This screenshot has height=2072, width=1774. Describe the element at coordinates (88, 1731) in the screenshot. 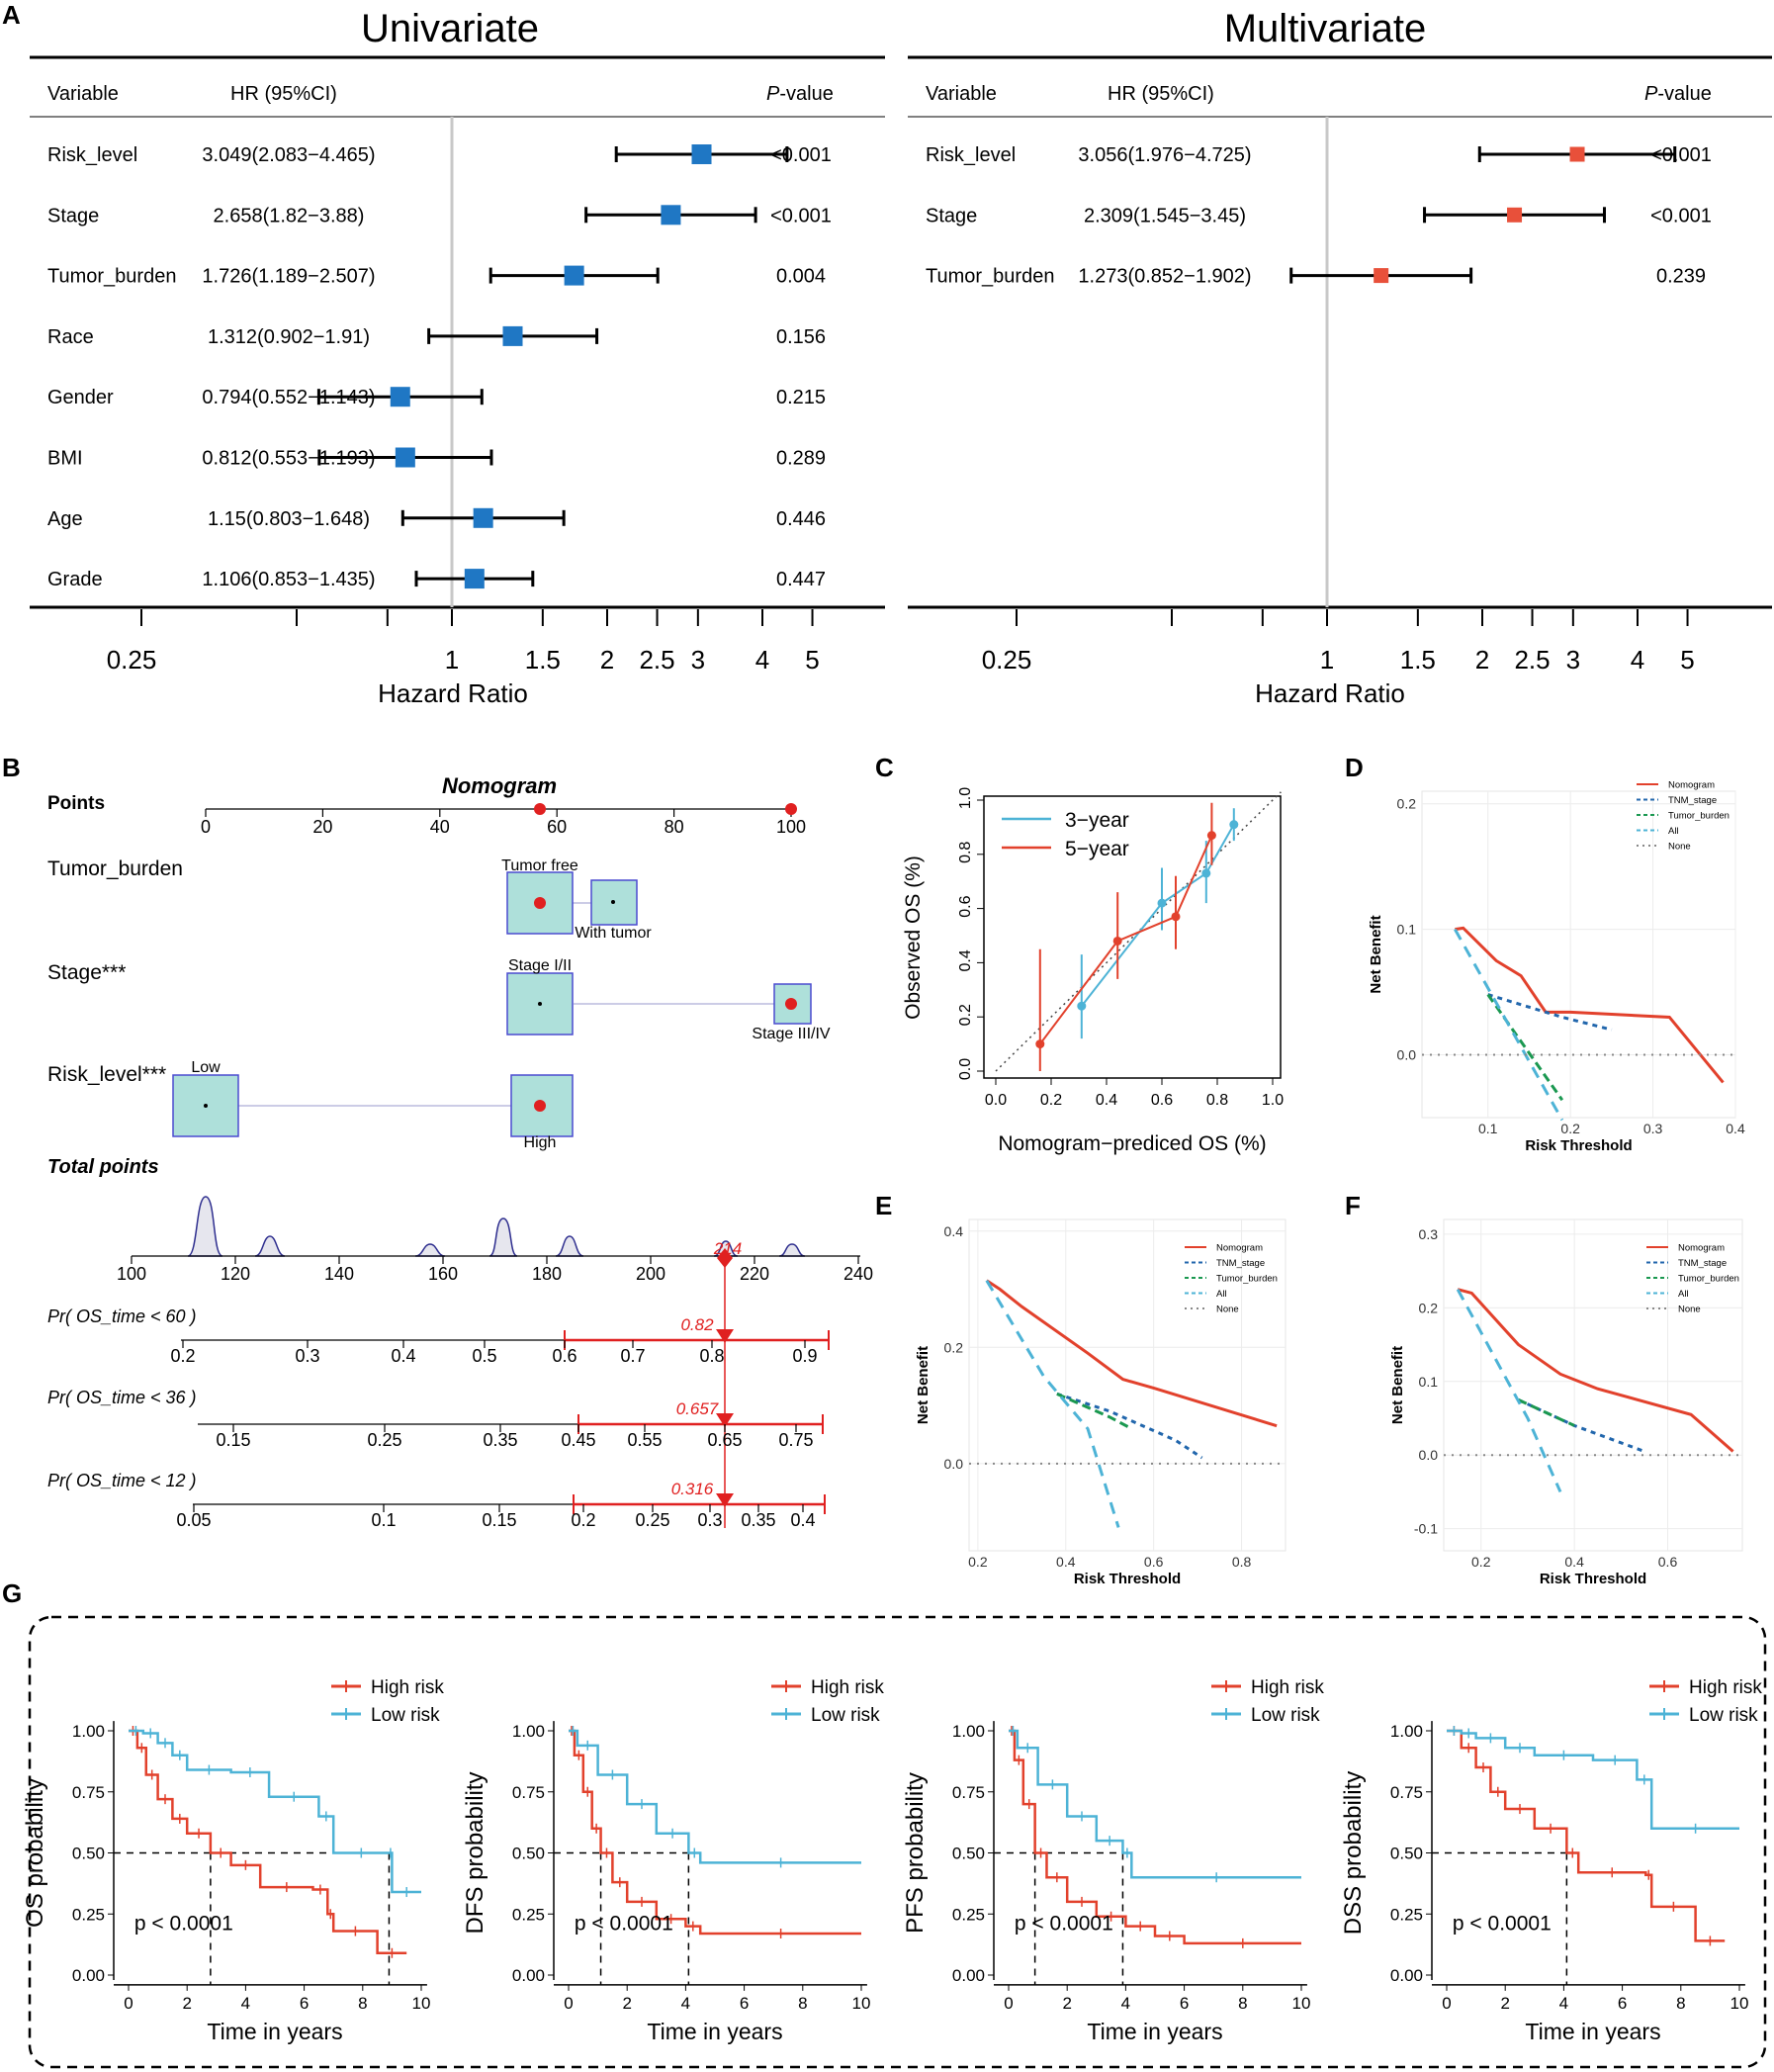

I see `km-y-tick-label: 1.00` at that location.